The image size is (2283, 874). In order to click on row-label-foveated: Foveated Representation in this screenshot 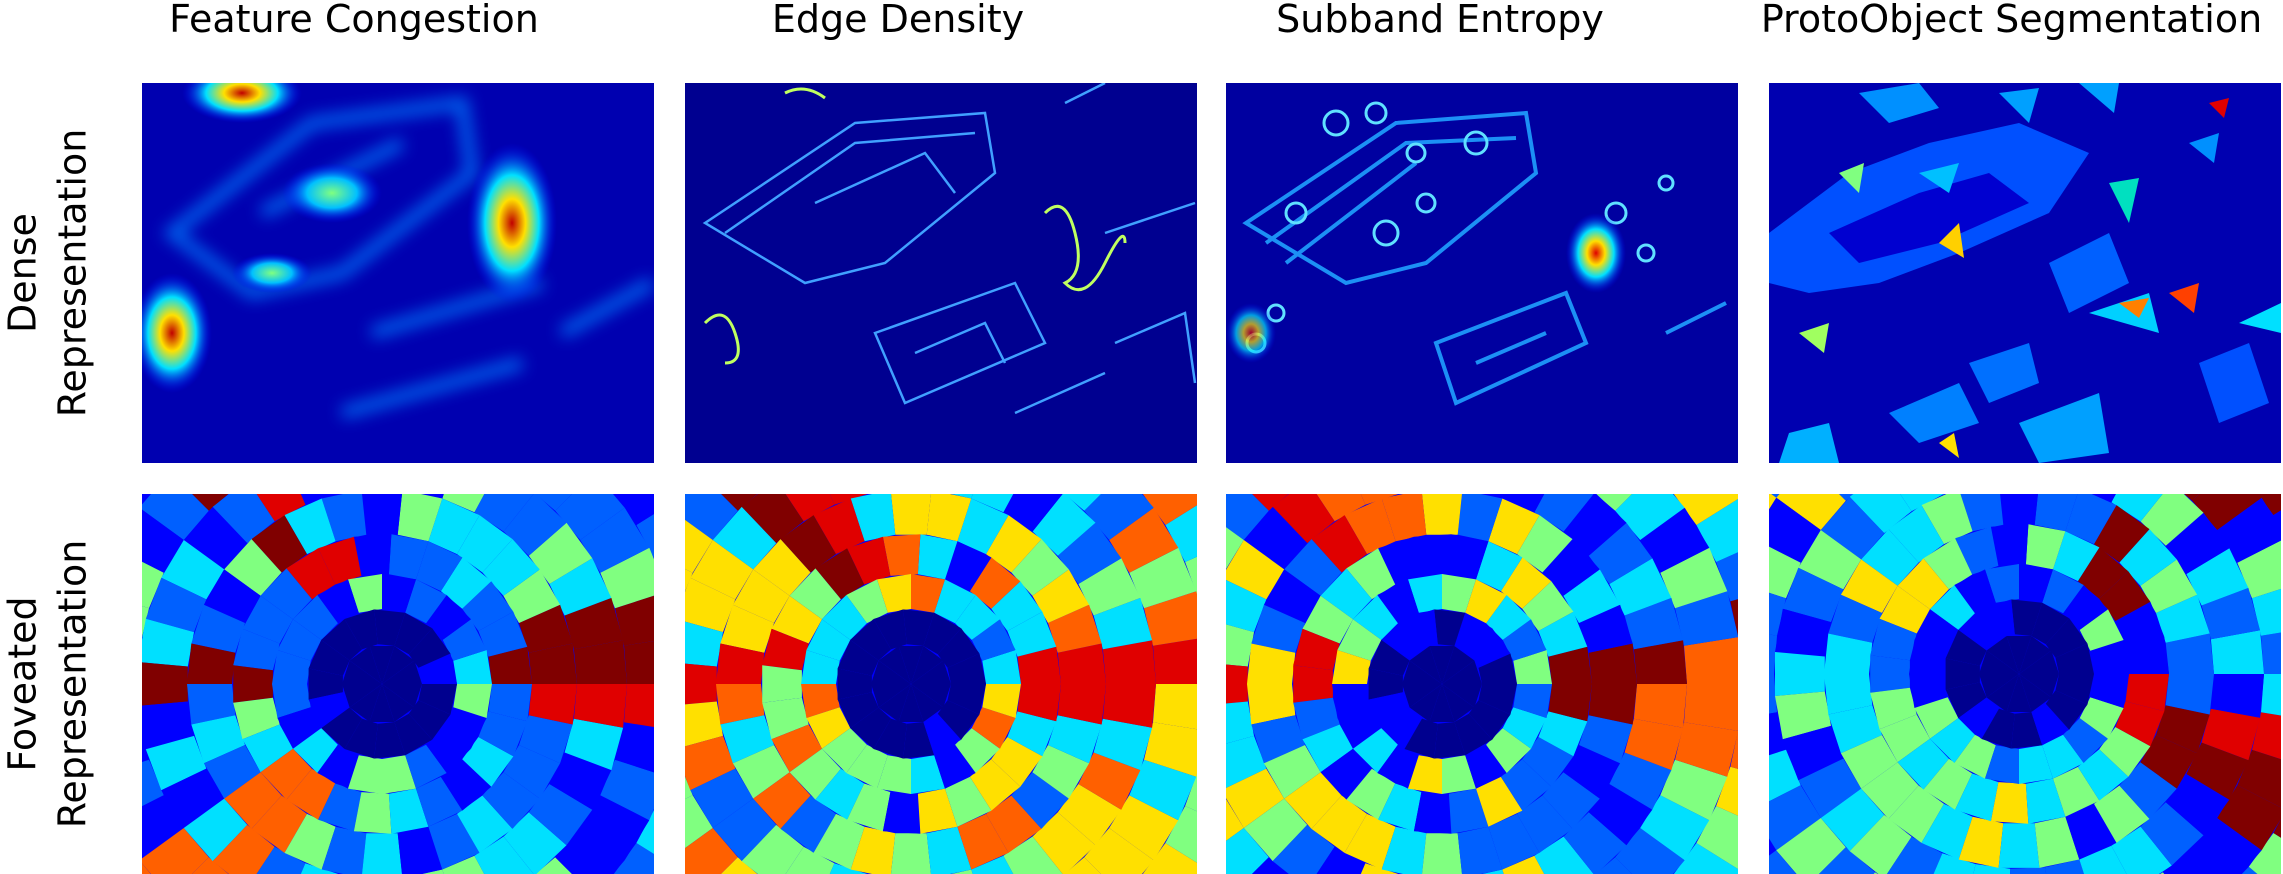, I will do `click(47, 684)`.